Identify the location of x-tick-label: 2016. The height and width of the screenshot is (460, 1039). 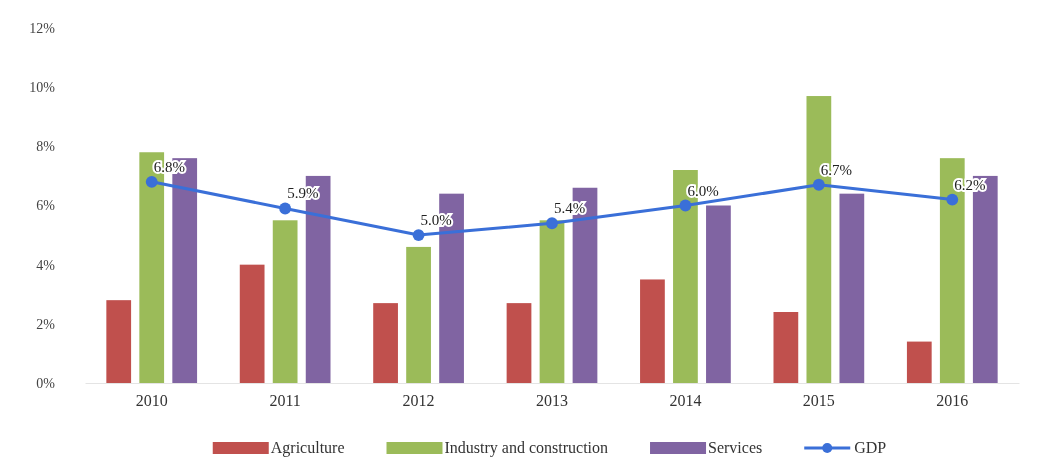
(952, 401).